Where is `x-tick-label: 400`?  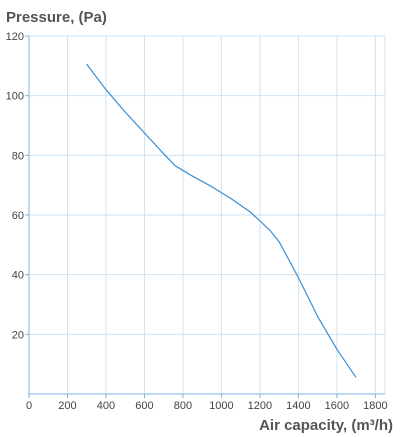
x-tick-label: 400 is located at coordinates (106, 406).